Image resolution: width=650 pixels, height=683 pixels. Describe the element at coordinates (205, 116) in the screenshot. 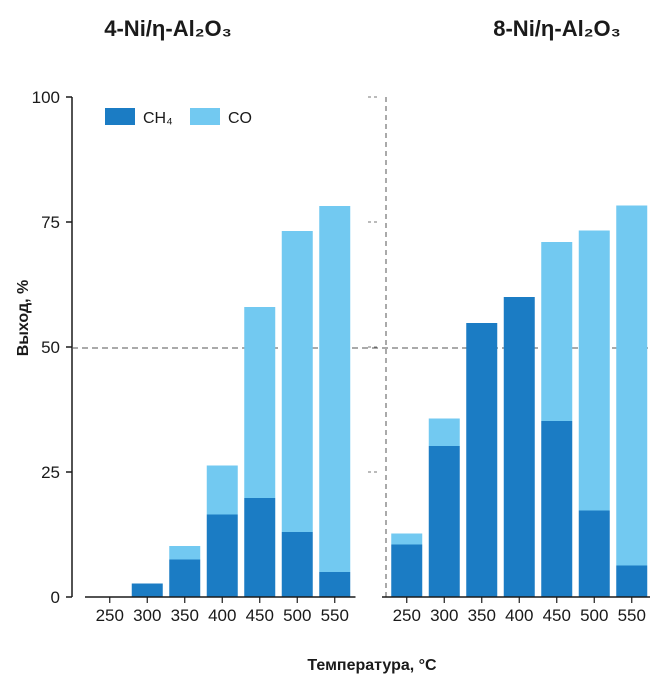

I see `legend-swatch-co` at that location.